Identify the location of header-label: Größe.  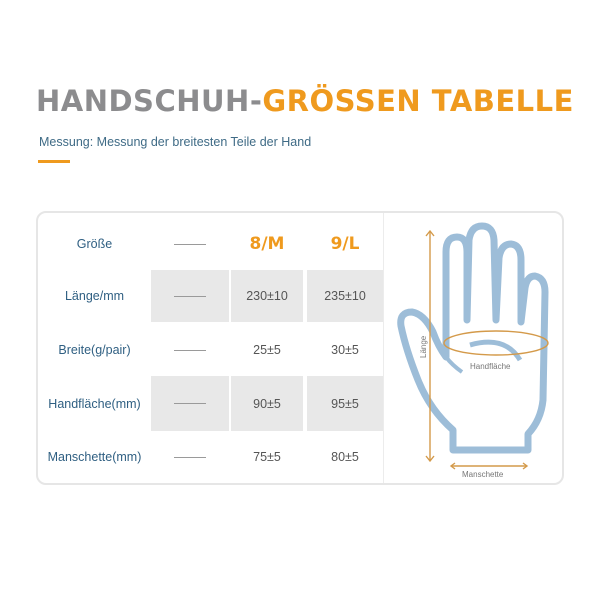
(94, 244).